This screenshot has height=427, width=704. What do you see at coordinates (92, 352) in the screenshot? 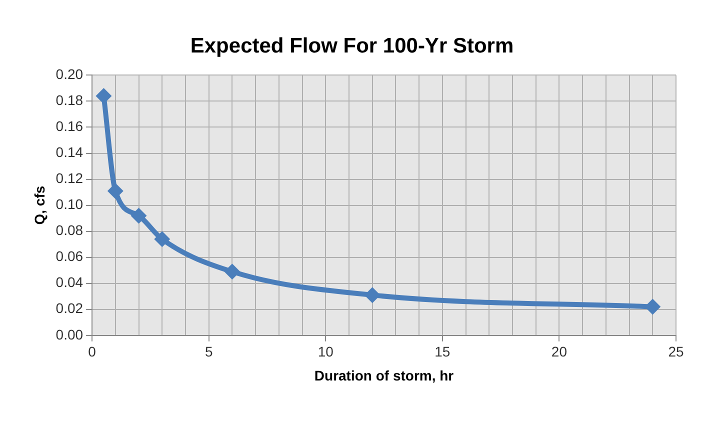
I see `x-tick-label: 0` at bounding box center [92, 352].